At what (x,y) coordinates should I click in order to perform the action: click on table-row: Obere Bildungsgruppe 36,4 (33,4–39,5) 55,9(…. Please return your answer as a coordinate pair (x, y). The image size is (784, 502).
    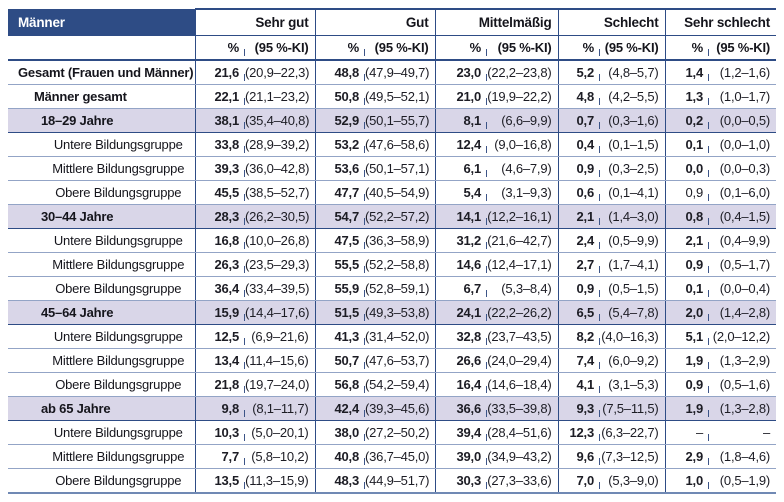
    Looking at the image, I should click on (392, 288).